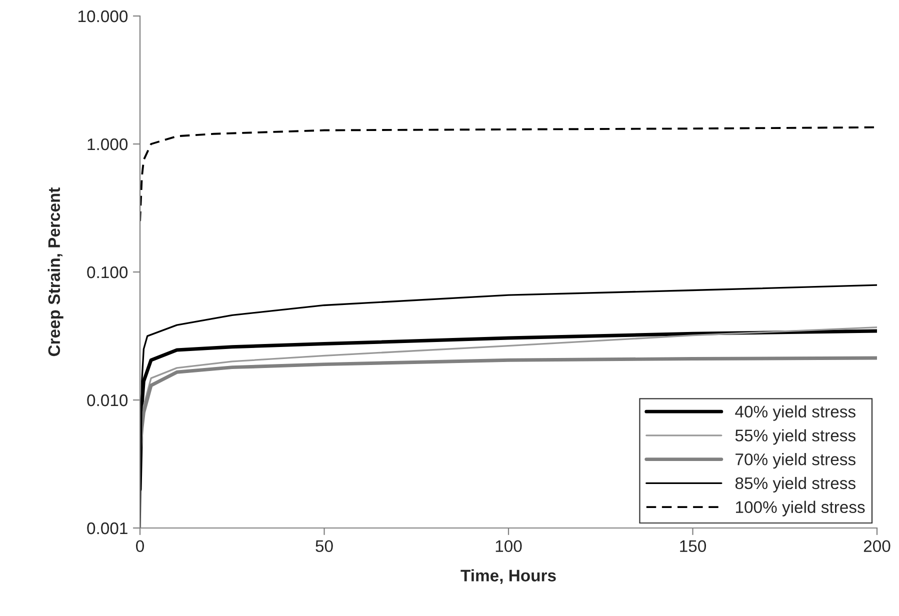  What do you see at coordinates (107, 272) in the screenshot?
I see `y-tick-label: 0.100` at bounding box center [107, 272].